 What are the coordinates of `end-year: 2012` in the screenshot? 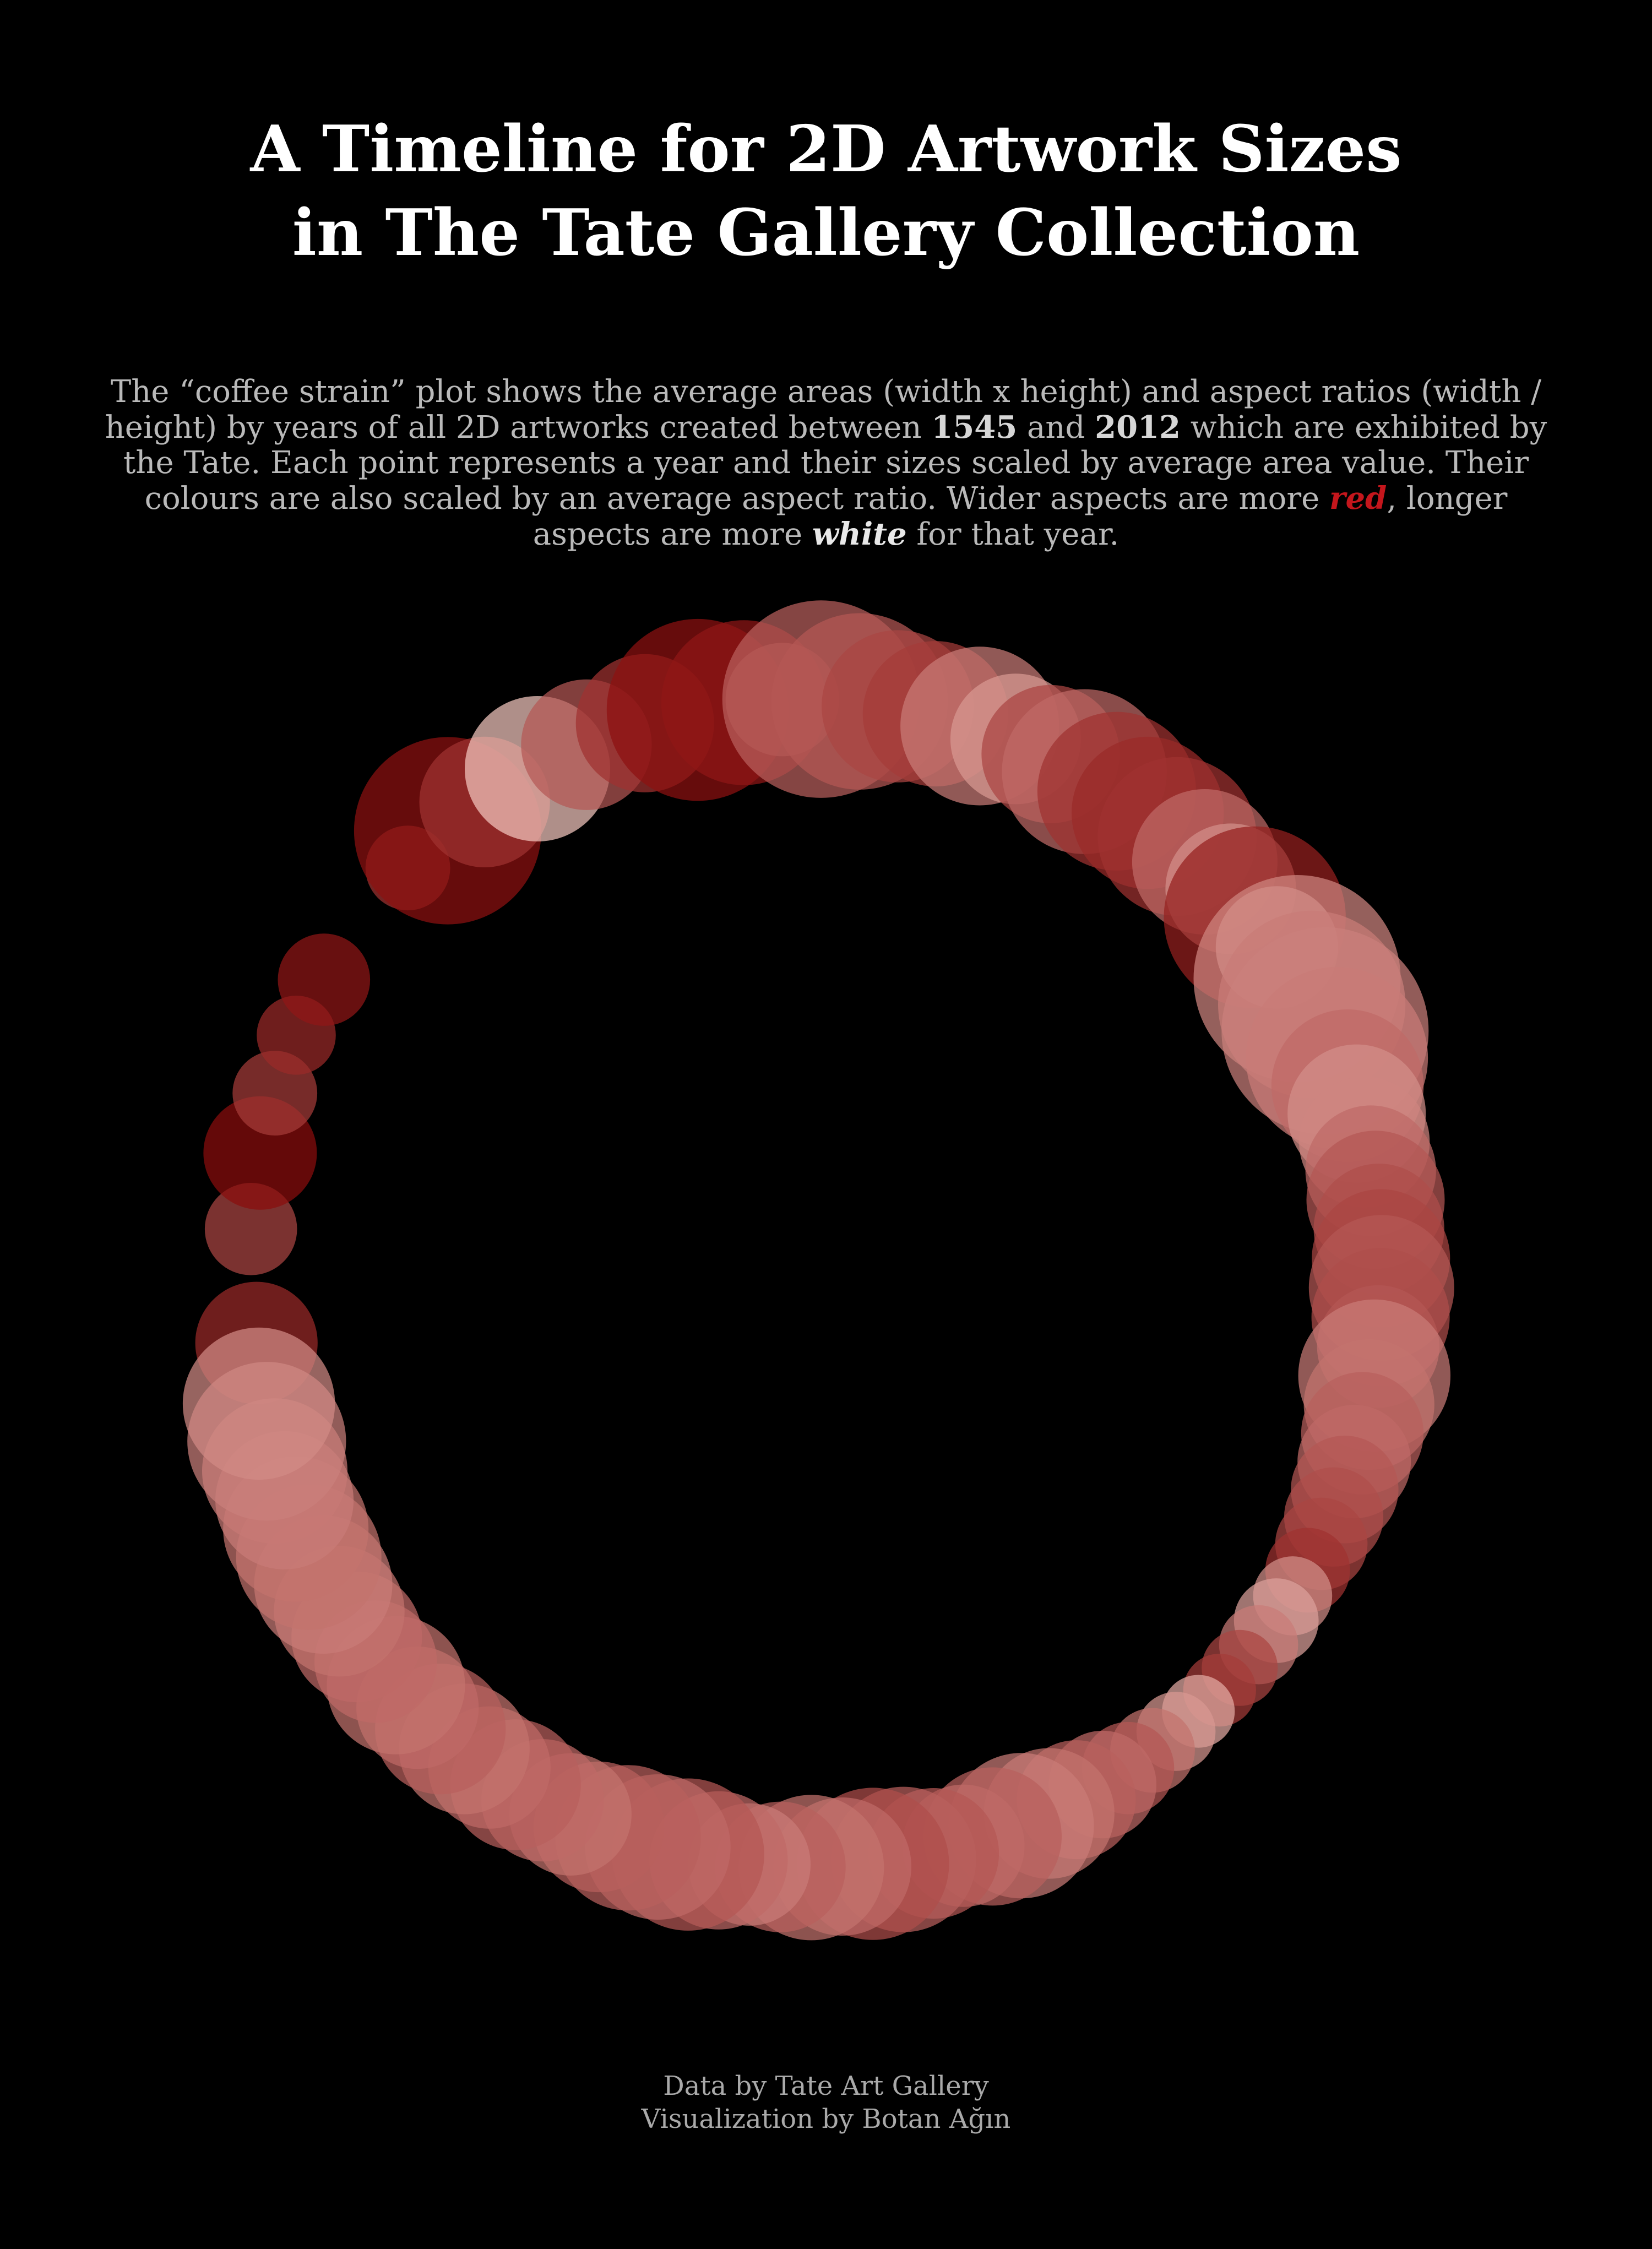 It's located at (1138, 427).